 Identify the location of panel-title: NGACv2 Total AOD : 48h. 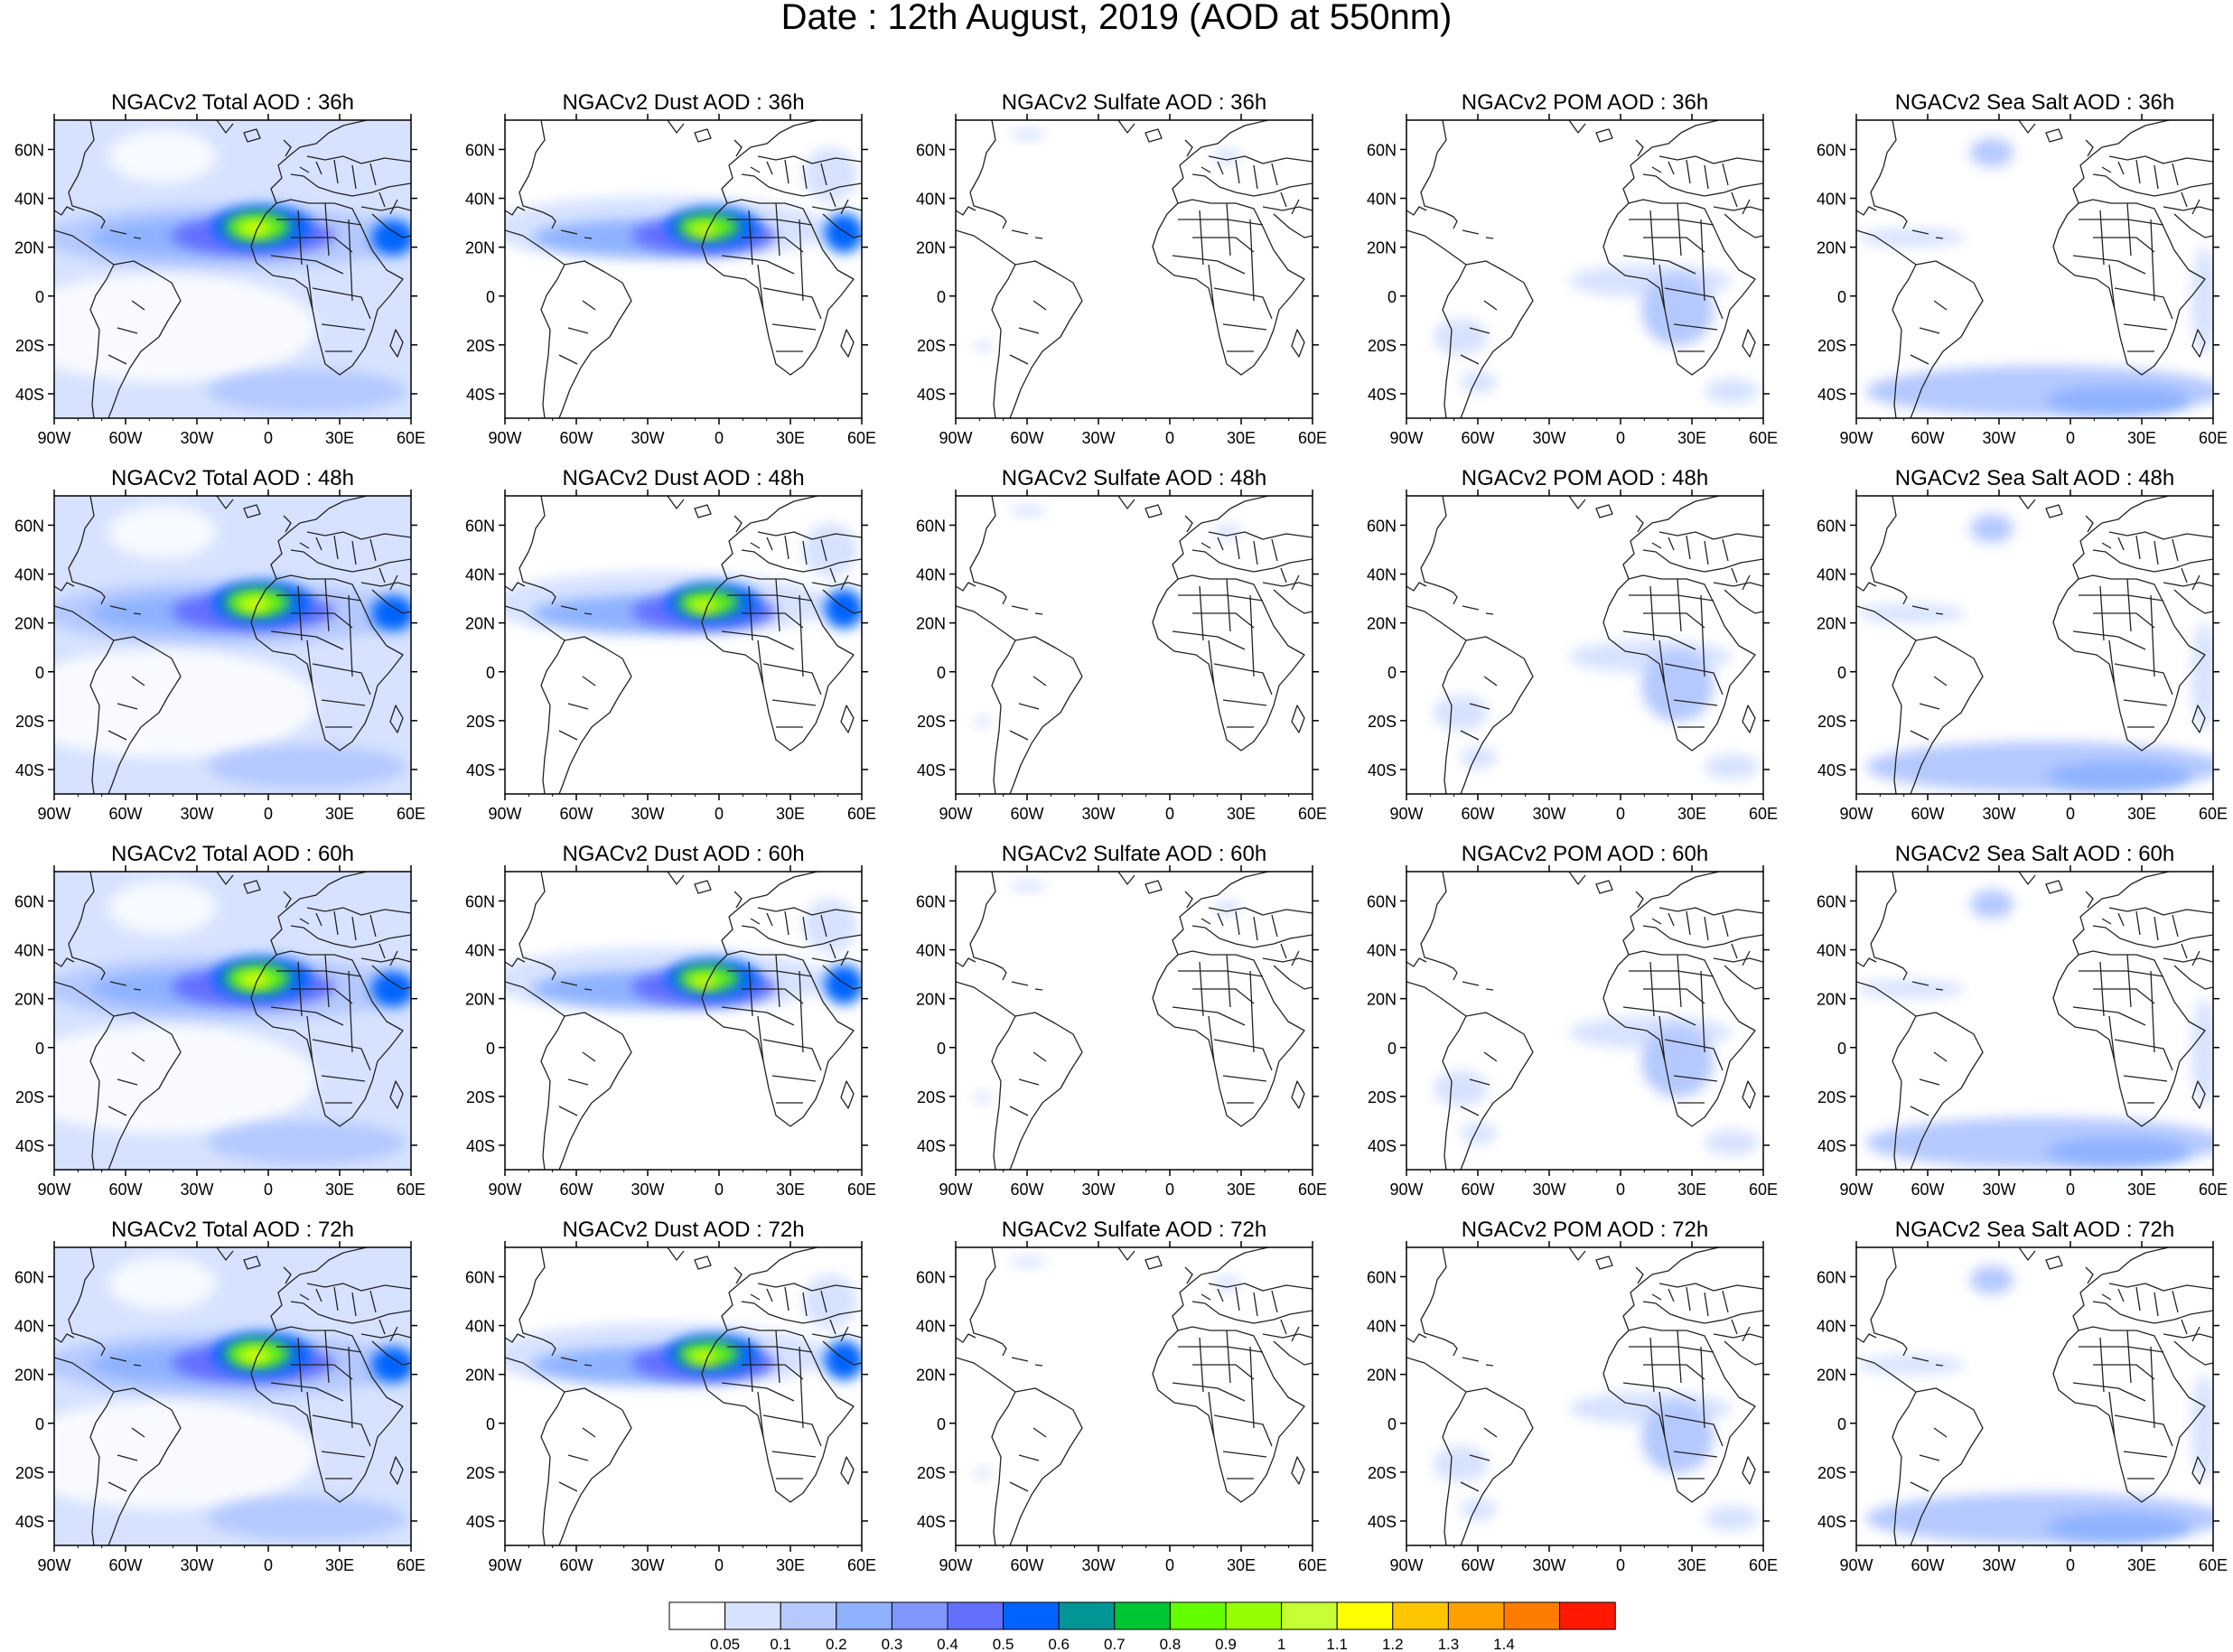
(232, 478).